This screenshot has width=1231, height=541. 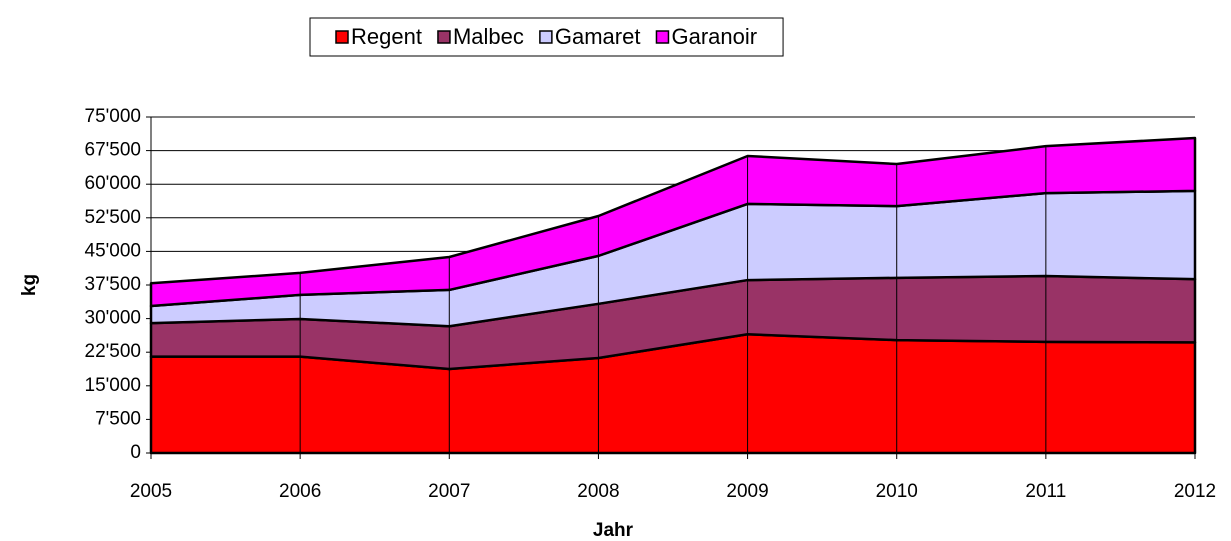 What do you see at coordinates (113, 284) in the screenshot?
I see `y-tick-label: 37'500` at bounding box center [113, 284].